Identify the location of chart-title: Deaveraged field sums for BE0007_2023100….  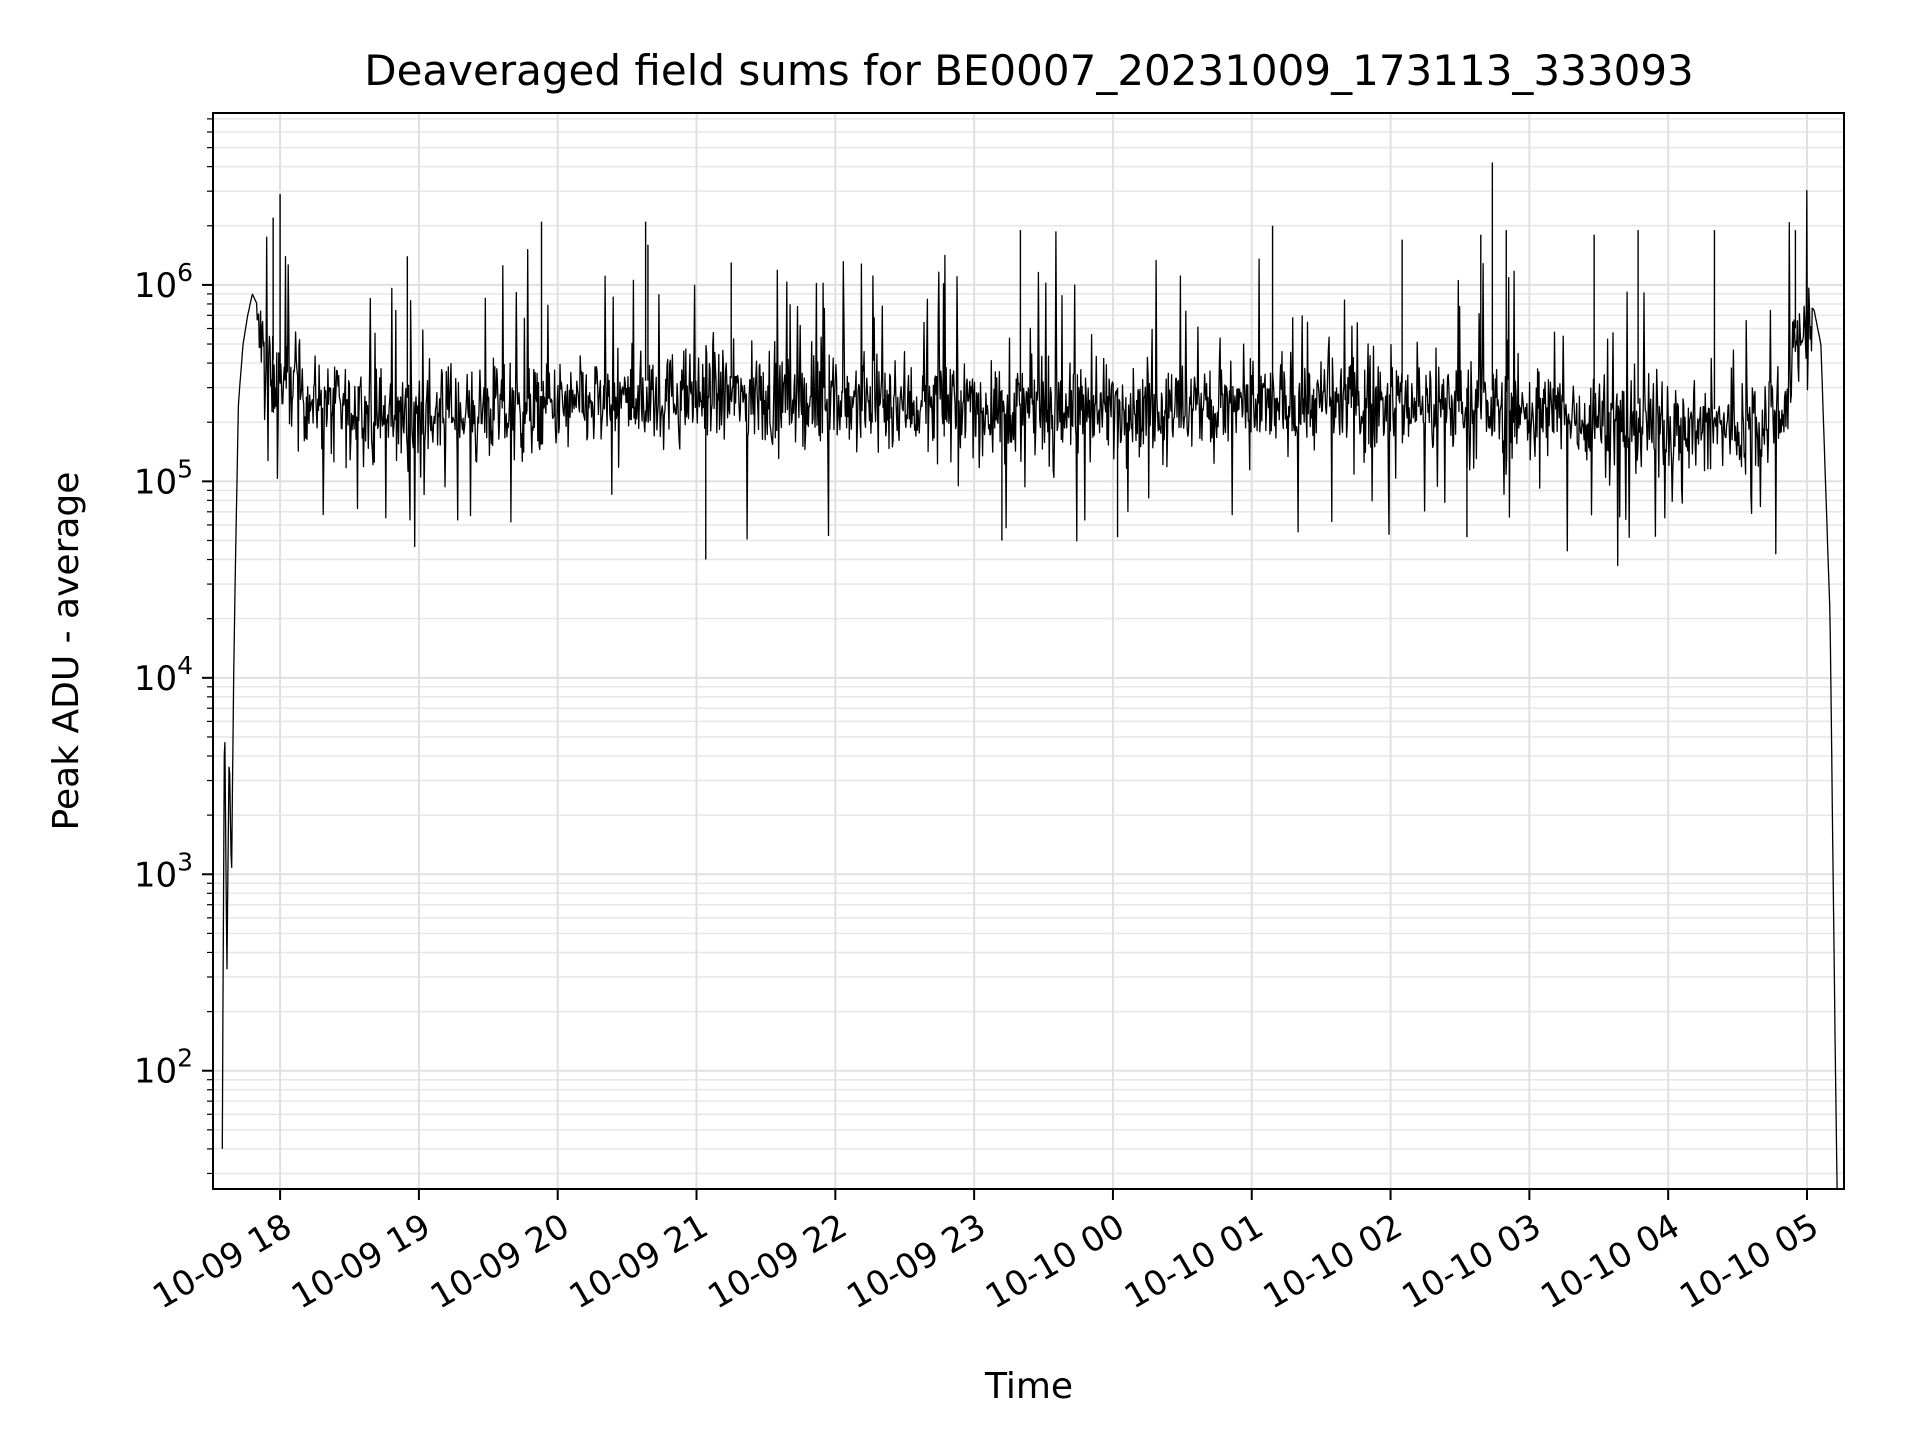
(1029, 70).